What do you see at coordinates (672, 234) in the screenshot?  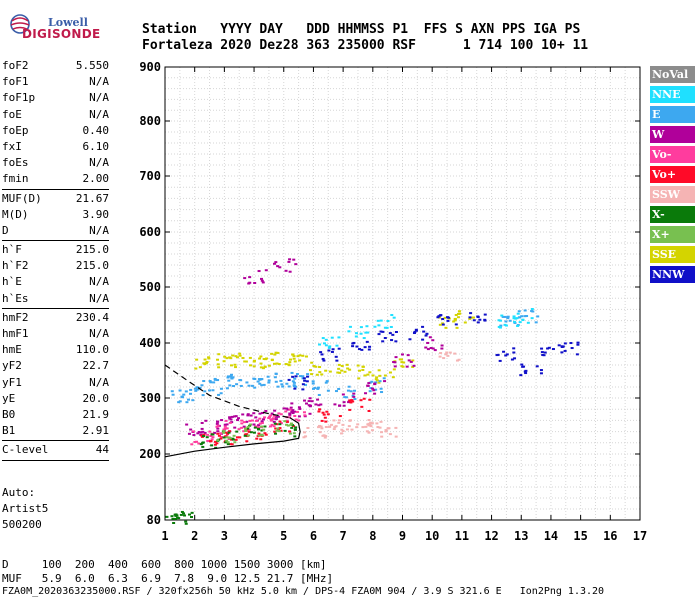 I see `legend-item-x-: X+` at bounding box center [672, 234].